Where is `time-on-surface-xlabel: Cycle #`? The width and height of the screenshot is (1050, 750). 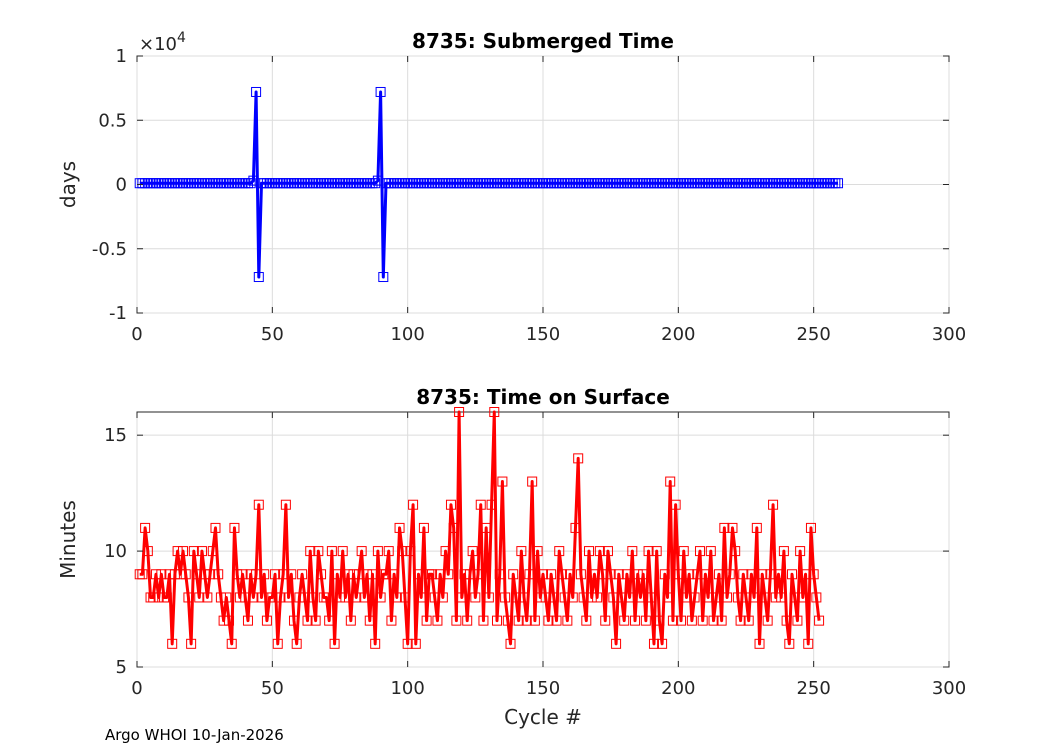 time-on-surface-xlabel: Cycle # is located at coordinates (543, 717).